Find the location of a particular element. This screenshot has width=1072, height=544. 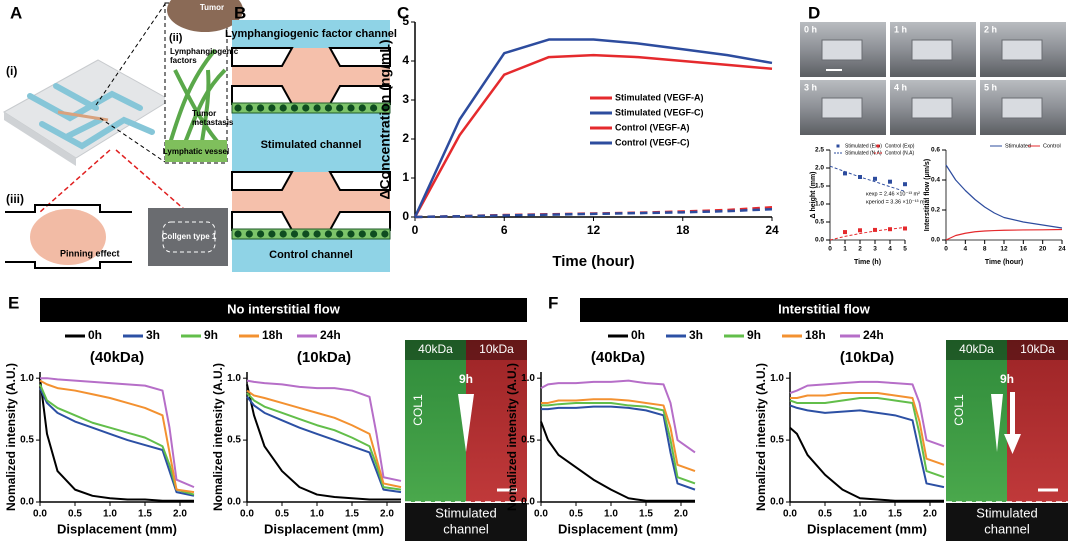

photo-label: 1 h is located at coordinates (900, 29).